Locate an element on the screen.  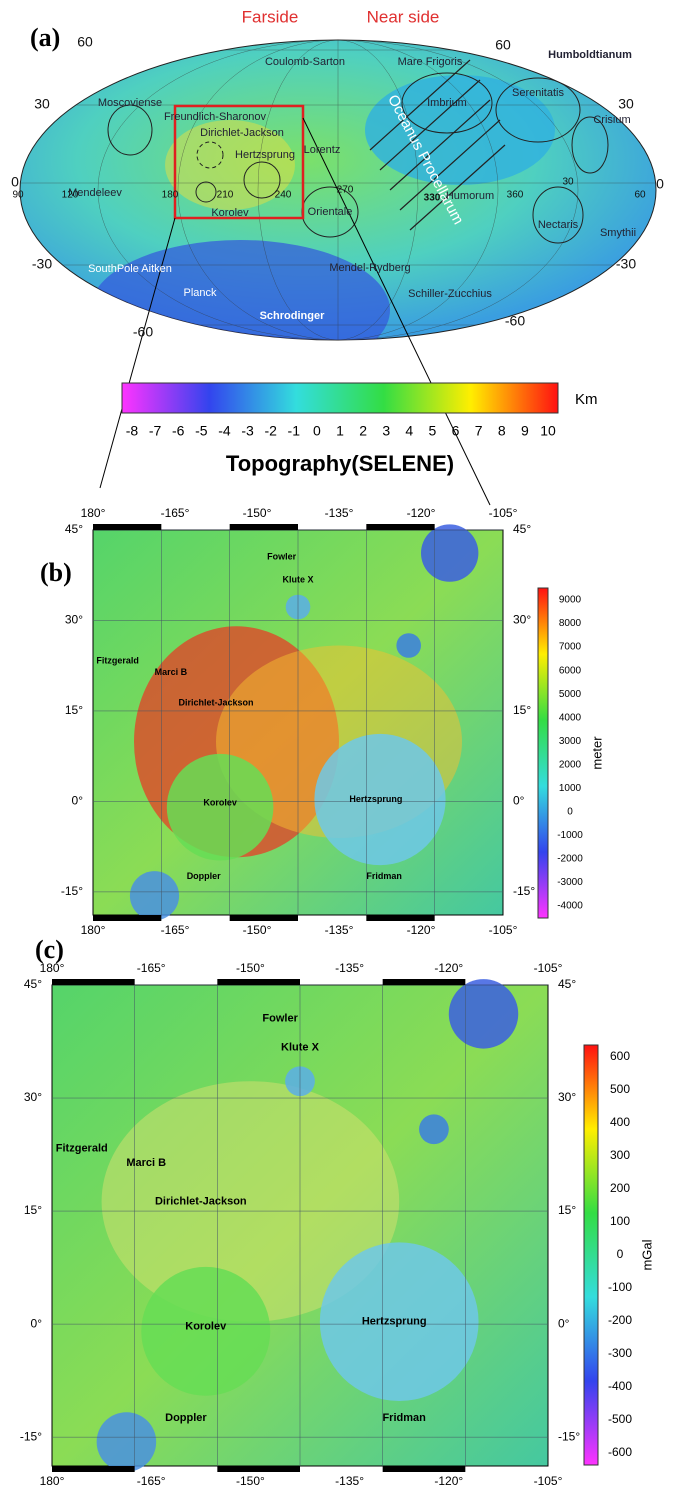
crater-label: Doppler is located at coordinates (186, 1418).